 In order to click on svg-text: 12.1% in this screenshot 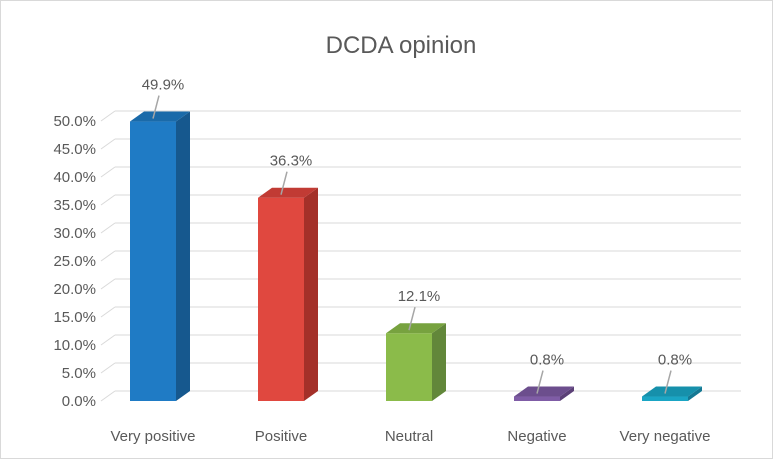, I will do `click(419, 296)`.